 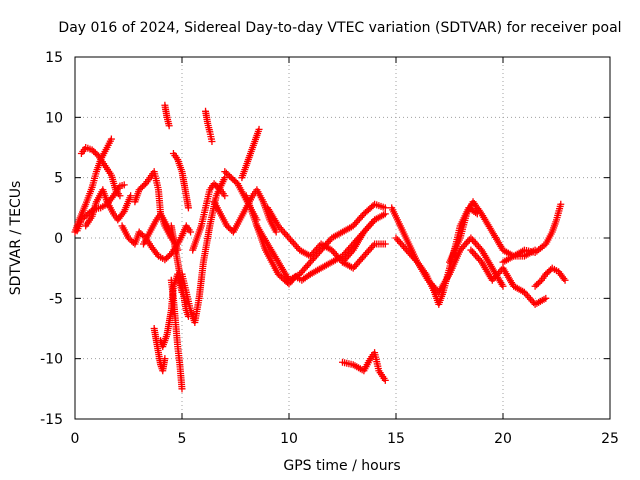 What do you see at coordinates (58, 179) in the screenshot?
I see `y-tick-label: 5` at bounding box center [58, 179].